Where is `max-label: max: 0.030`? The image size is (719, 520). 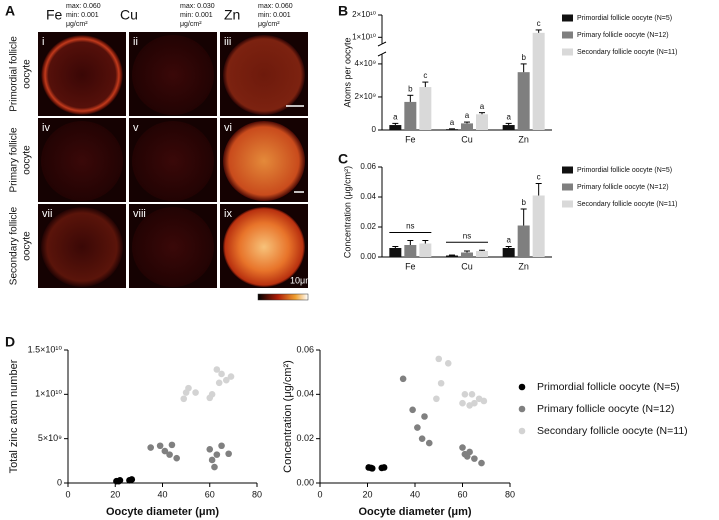
max-label: max: 0.030 is located at coordinates (197, 6).